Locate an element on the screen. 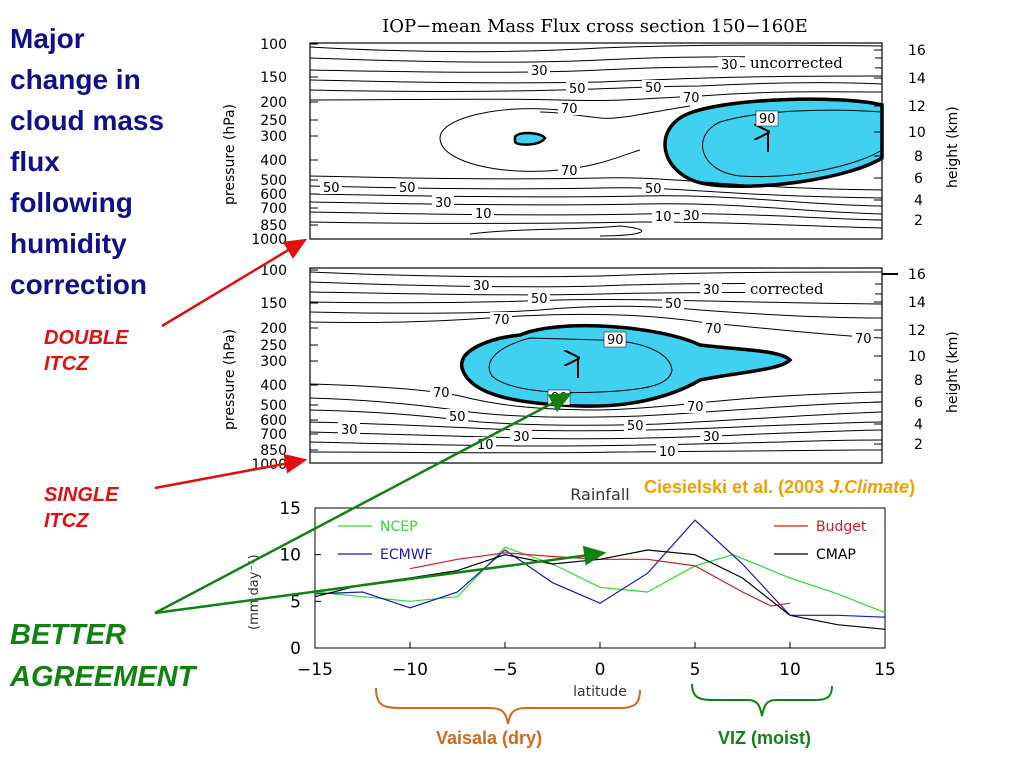 This screenshot has height=768, width=1024. y-tick-label: 5 is located at coordinates (295, 602).